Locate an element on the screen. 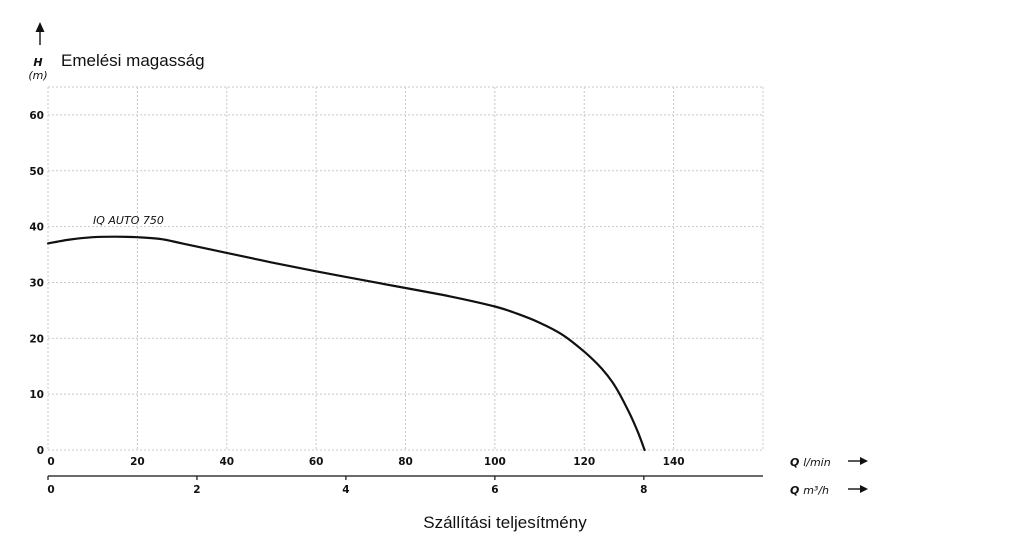 The image size is (1024, 554). y-tick-label: 40 is located at coordinates (36, 228).